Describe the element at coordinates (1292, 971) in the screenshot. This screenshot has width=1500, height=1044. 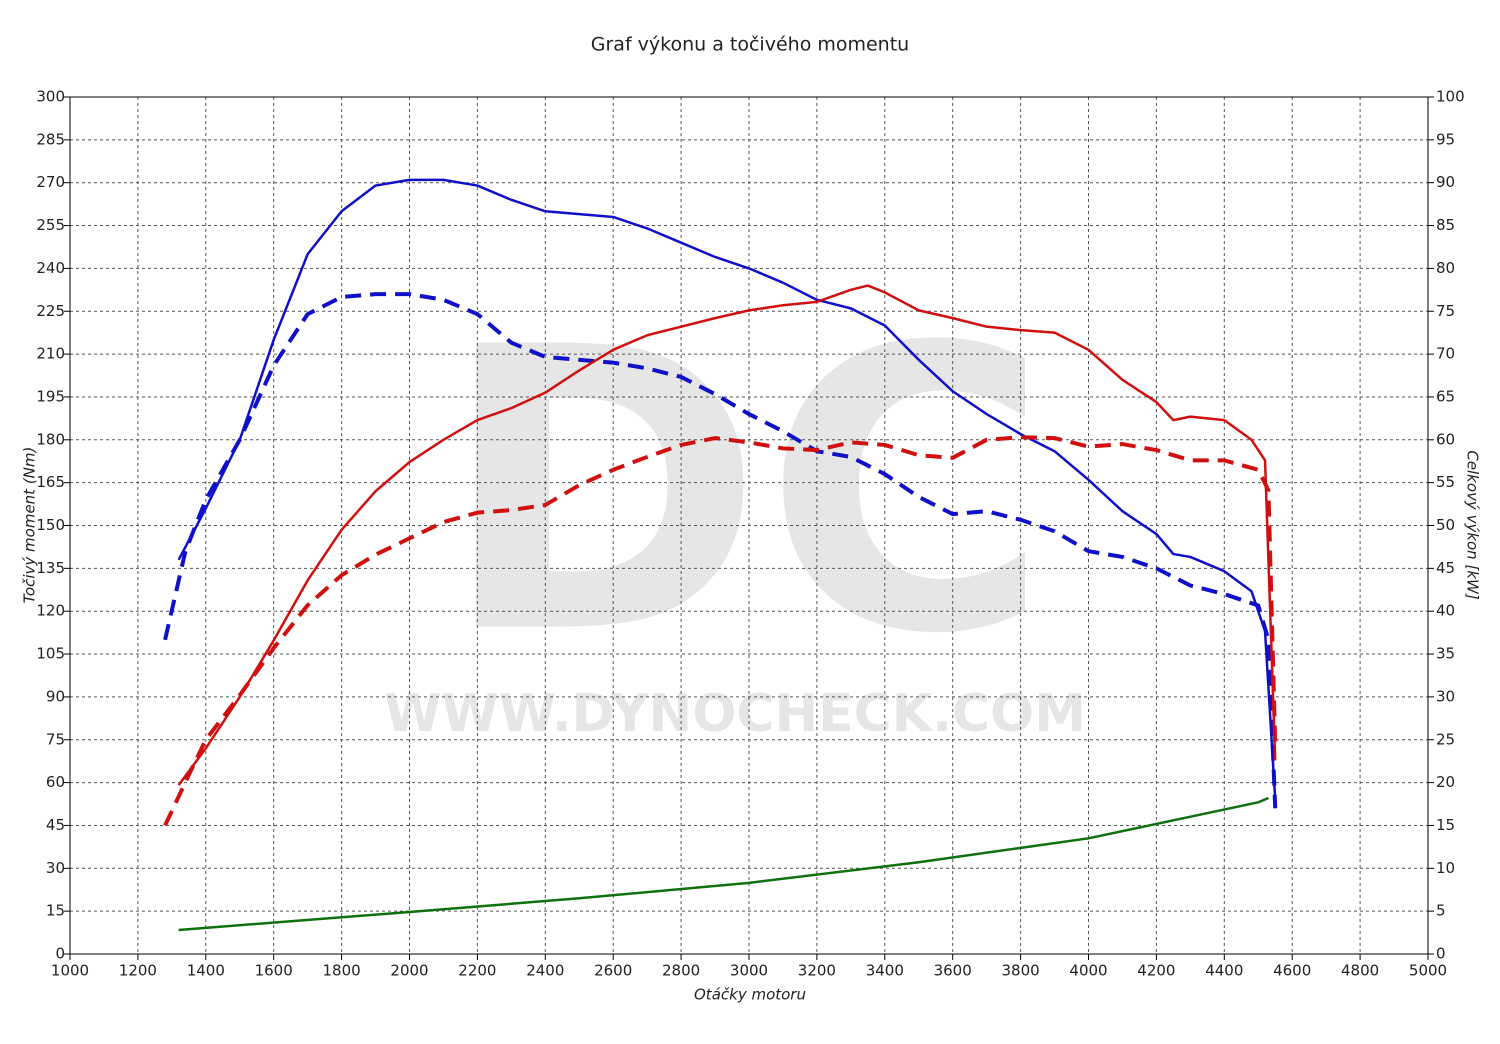
I see `x-tick-label: 4600` at that location.